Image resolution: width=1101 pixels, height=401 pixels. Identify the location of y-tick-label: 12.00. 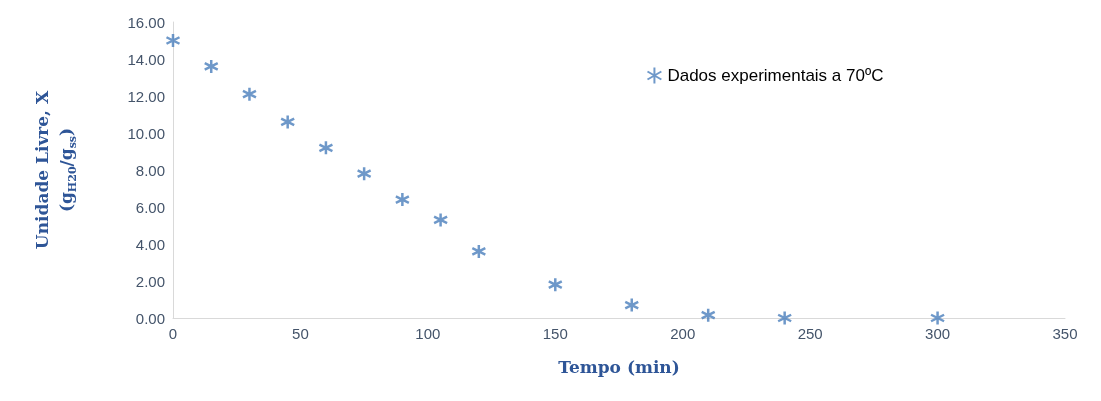
(146, 96).